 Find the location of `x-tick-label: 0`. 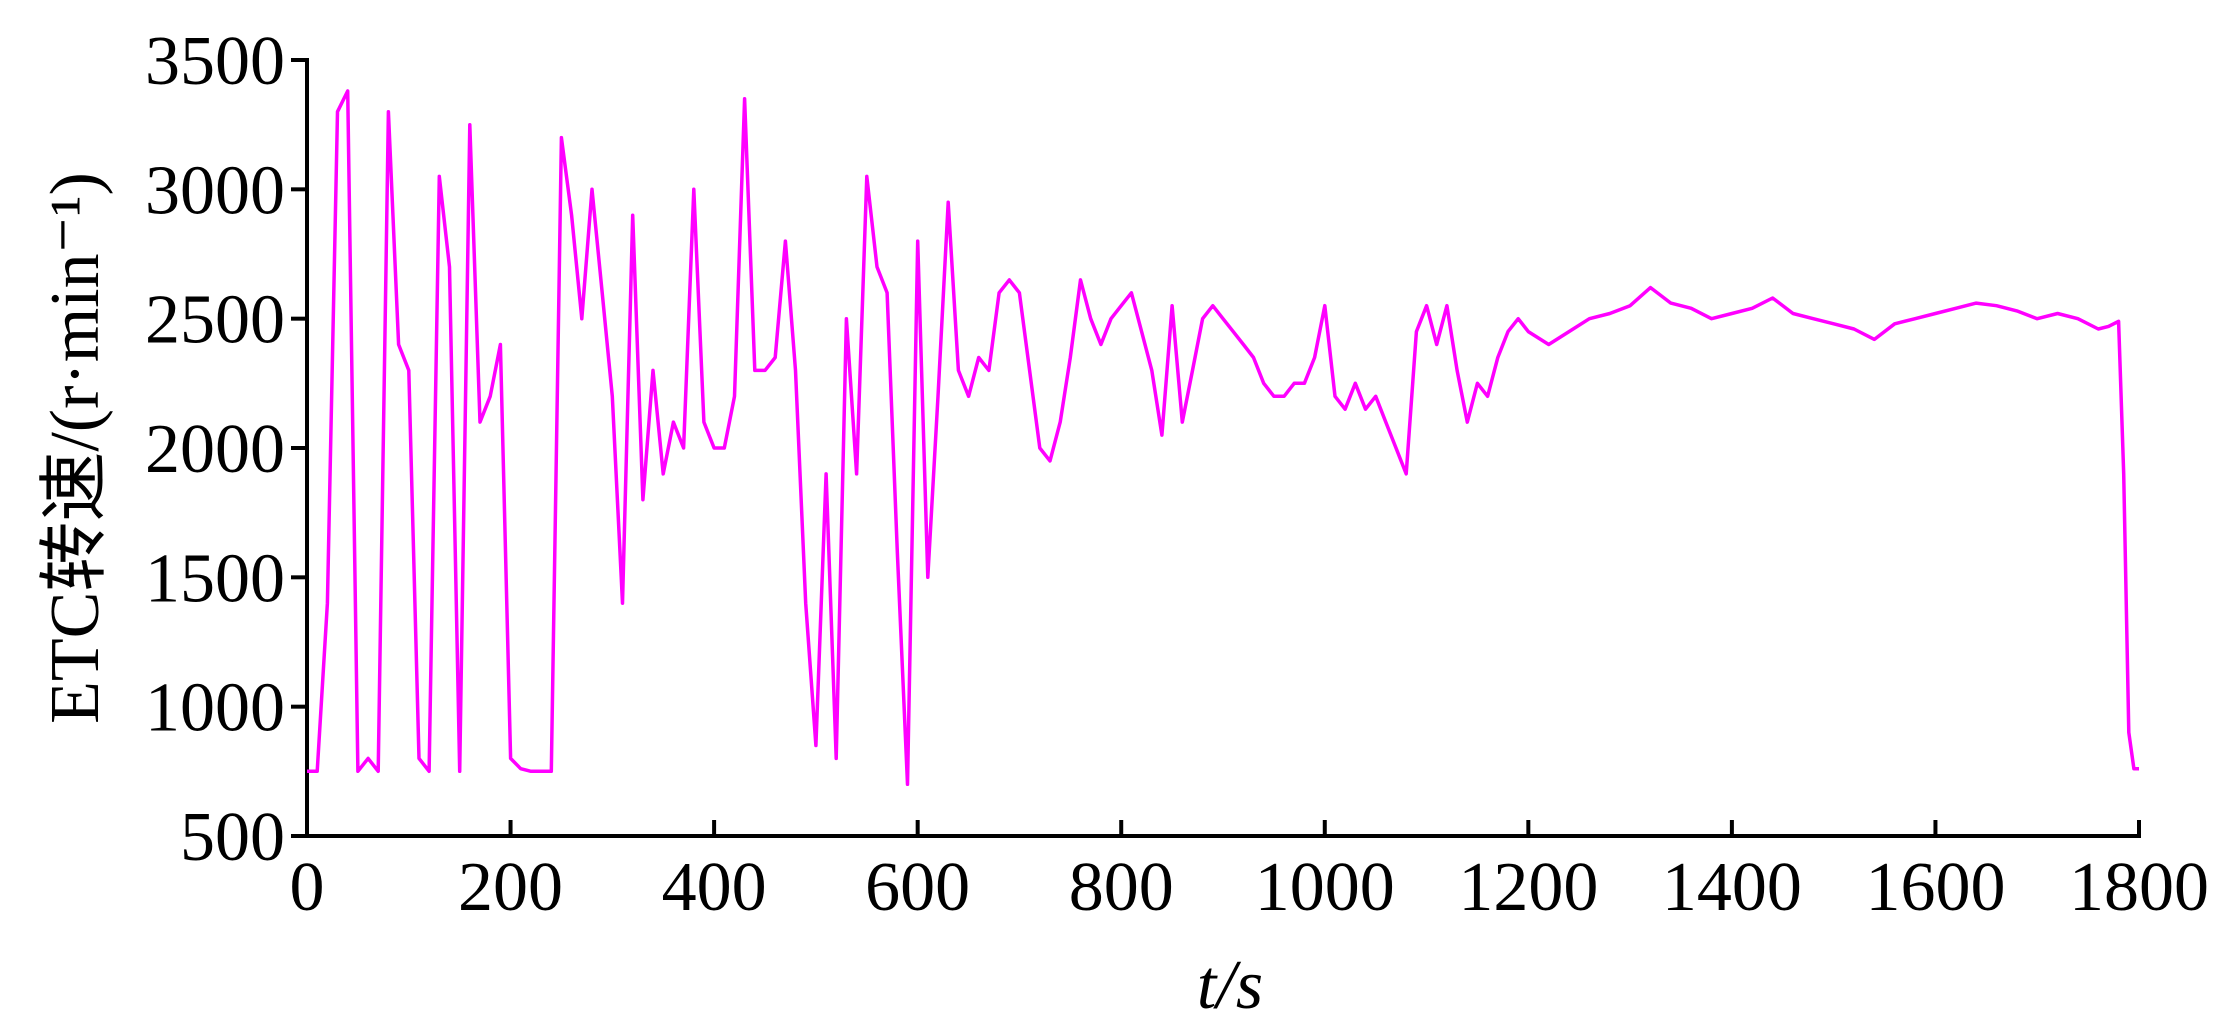

x-tick-label: 0 is located at coordinates (307, 887).